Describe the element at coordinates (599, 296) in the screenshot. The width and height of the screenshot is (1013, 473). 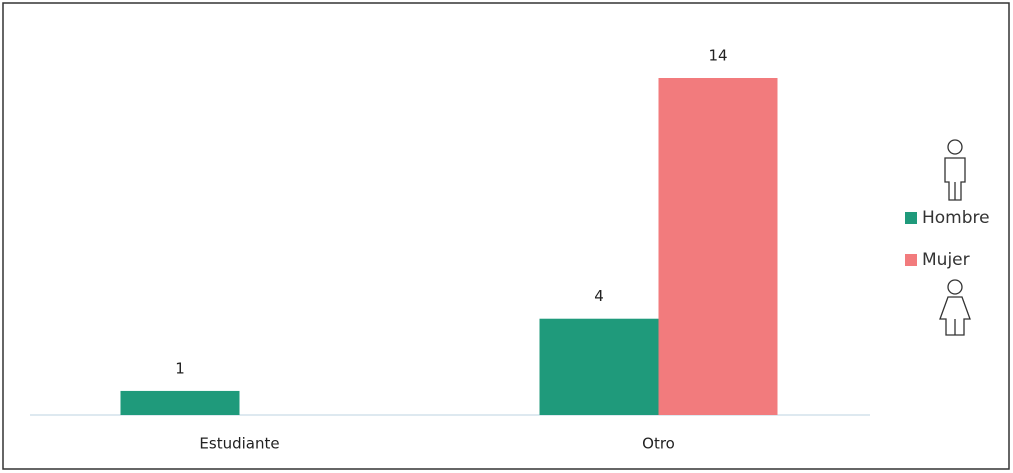
I see `data-label: 4` at that location.